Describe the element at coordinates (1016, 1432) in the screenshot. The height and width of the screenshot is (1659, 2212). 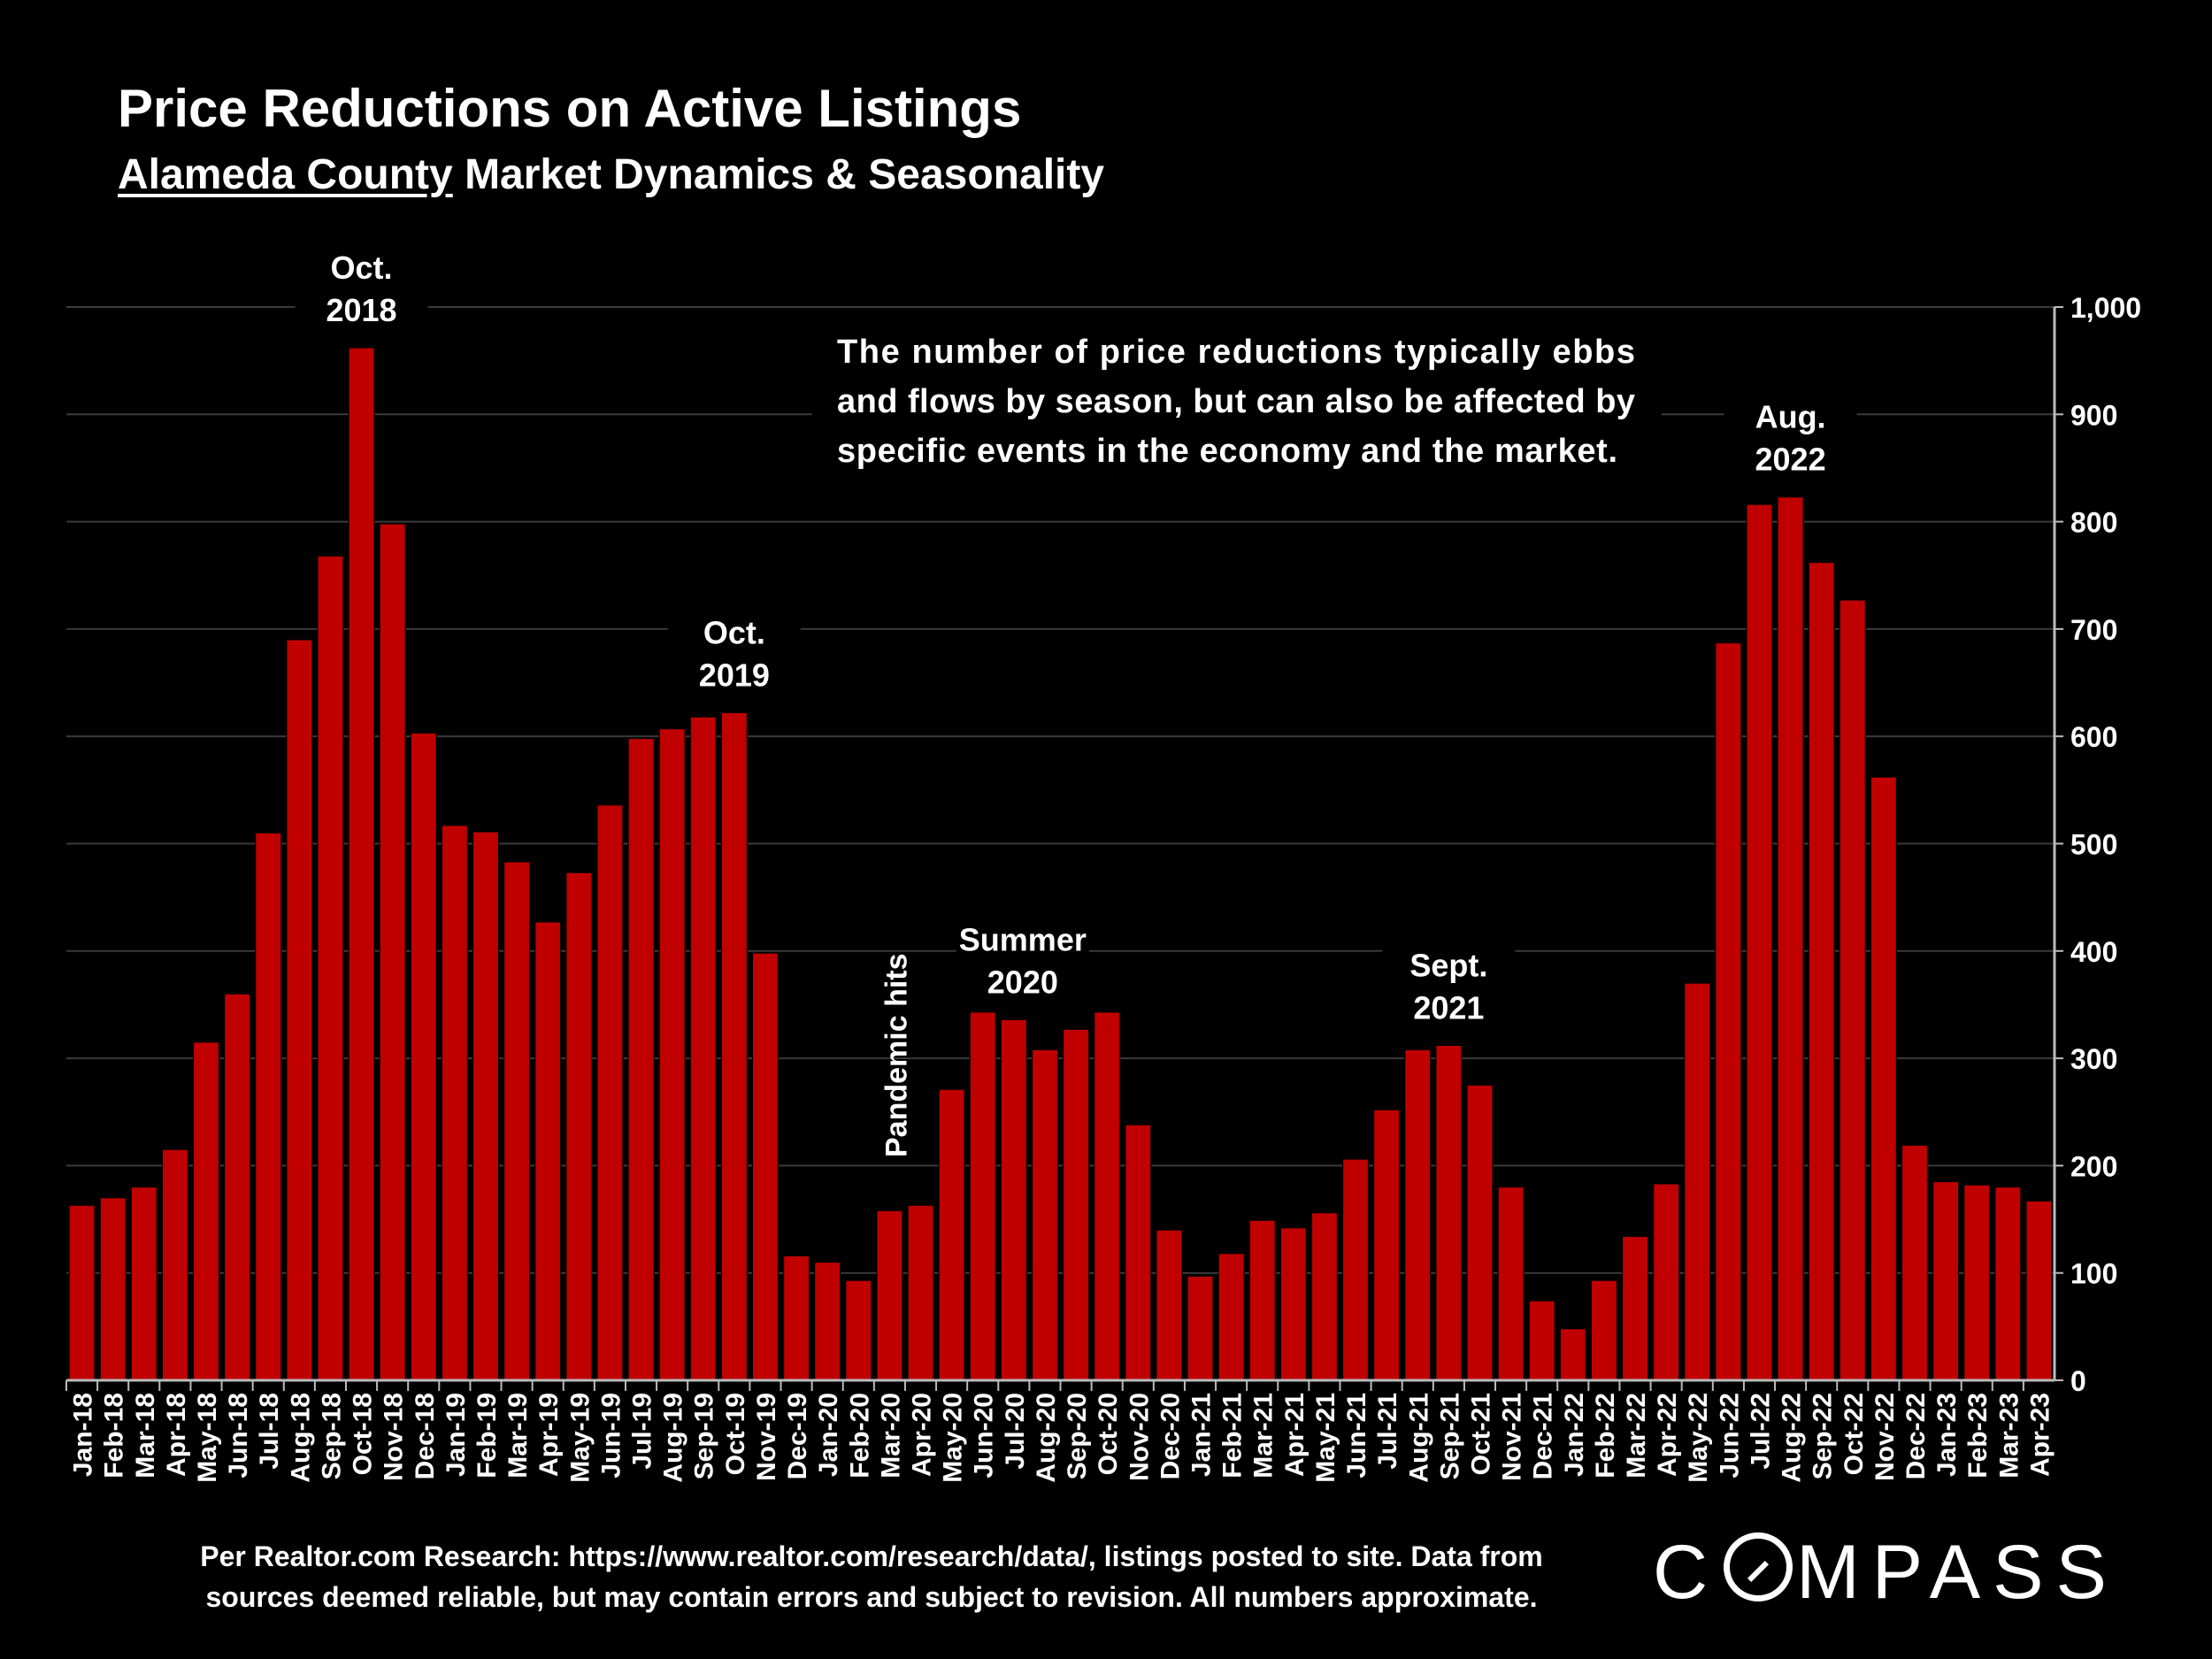
I see `x-tick-label: Jul-20` at that location.